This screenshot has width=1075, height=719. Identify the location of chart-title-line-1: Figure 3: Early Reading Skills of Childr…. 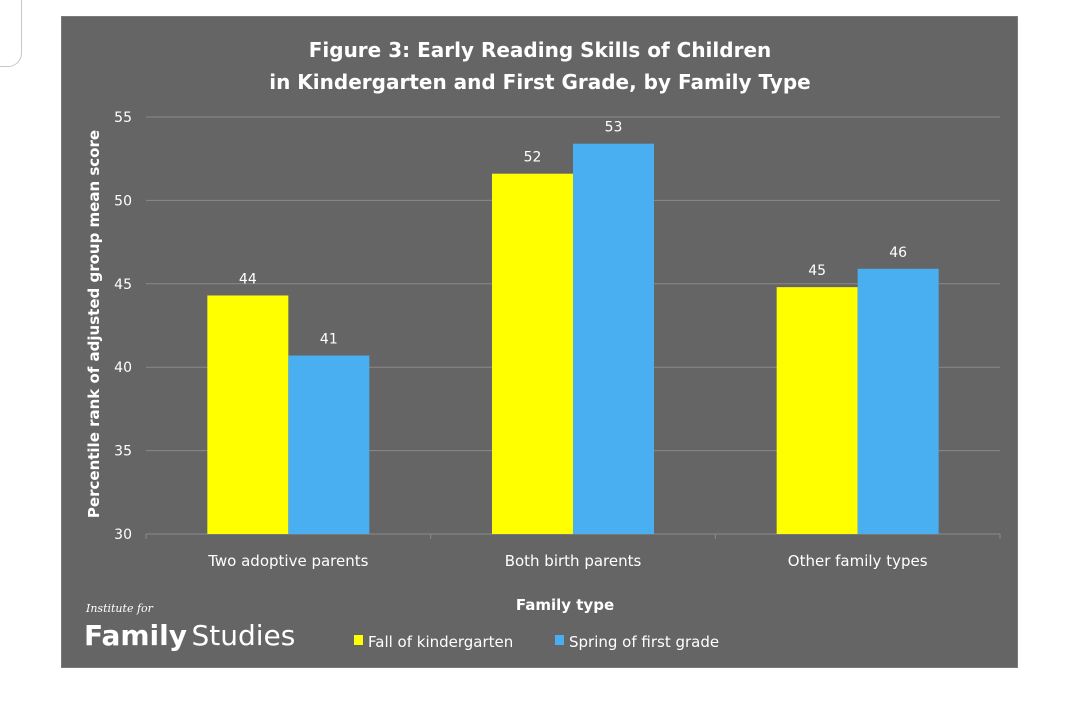
(540, 50).